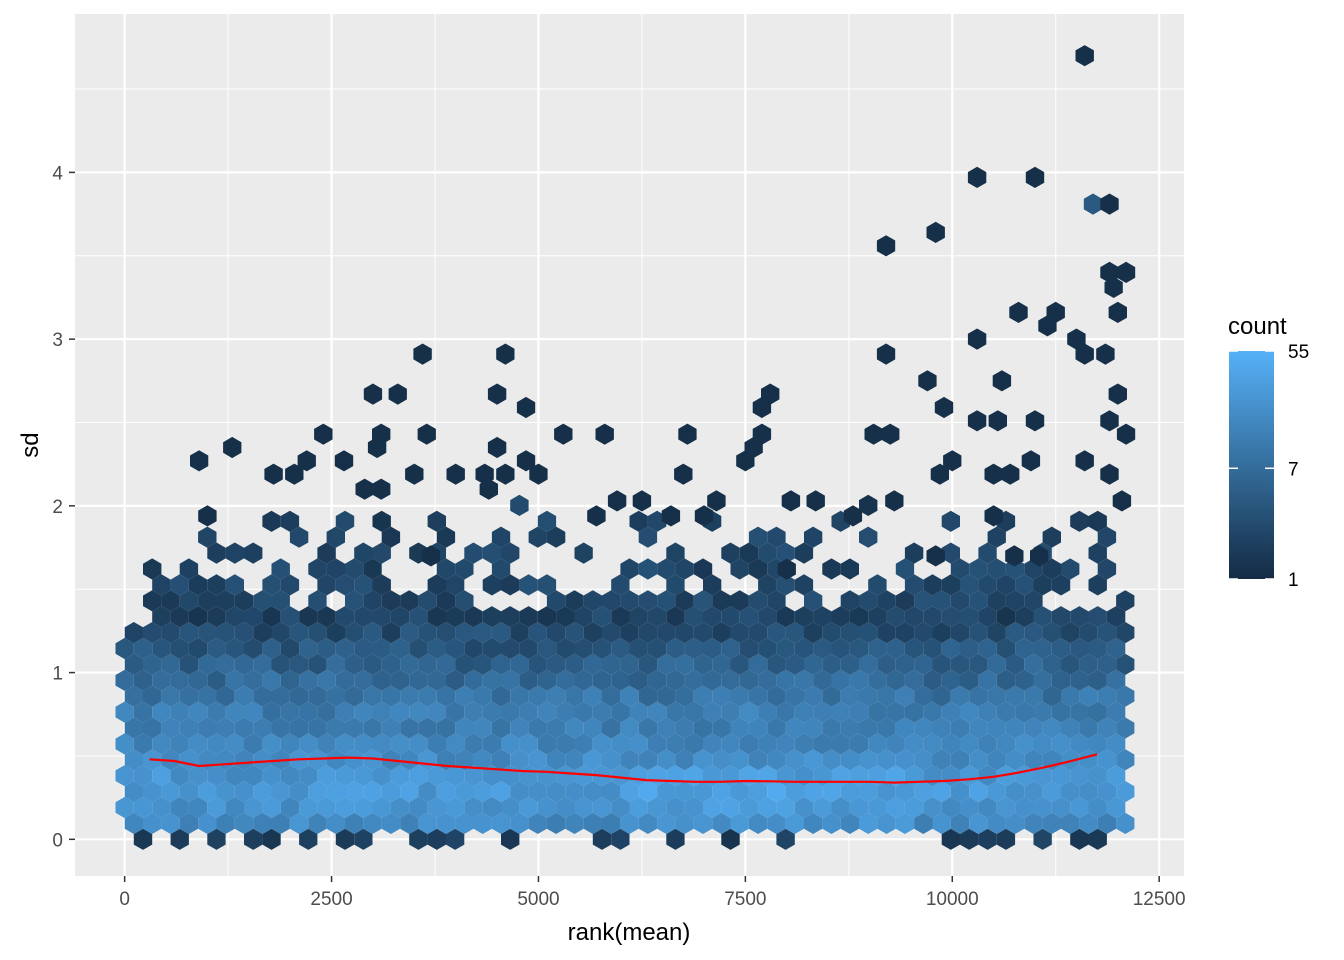  Describe the element at coordinates (952, 899) in the screenshot. I see `x-tick-label: 10000` at that location.